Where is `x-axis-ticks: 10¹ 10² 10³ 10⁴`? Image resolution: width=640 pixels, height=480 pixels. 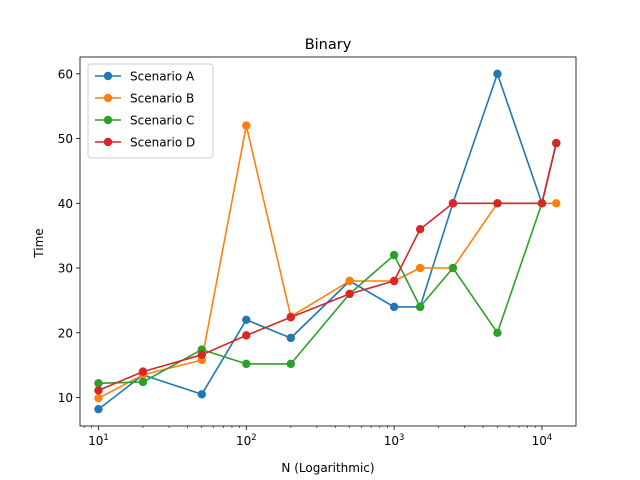 x-axis-ticks: 10¹ 10² 10³ 10⁴ is located at coordinates (318, 437).